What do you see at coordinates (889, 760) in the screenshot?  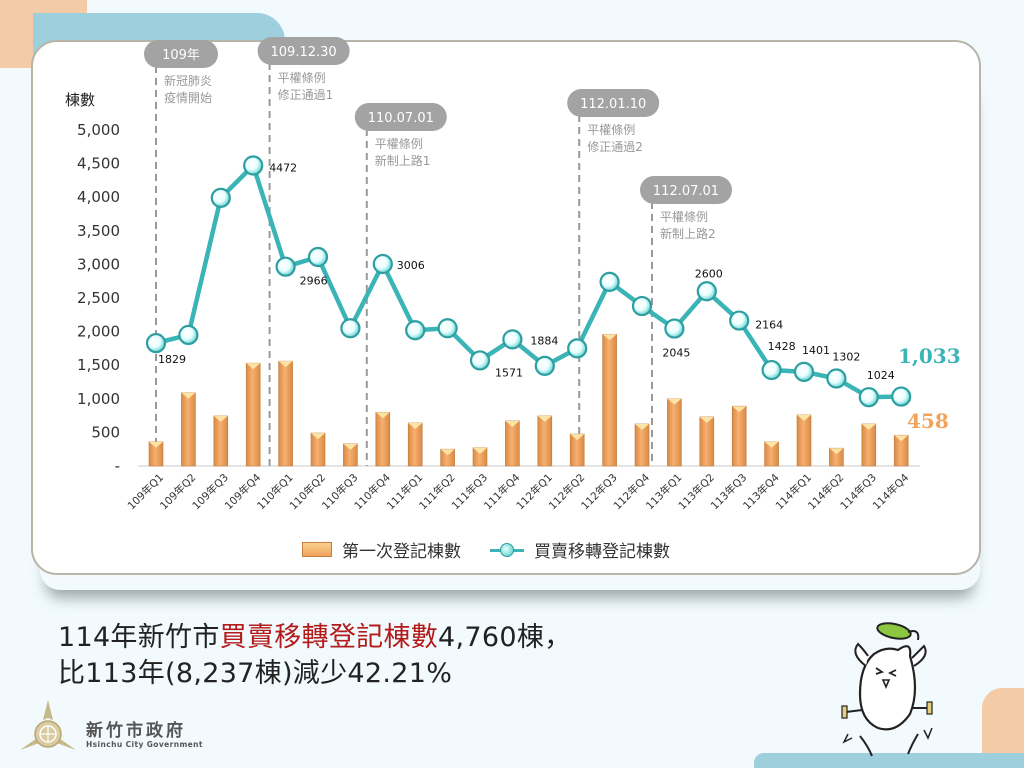 I see `decor-blue-strip-bottom-right` at bounding box center [889, 760].